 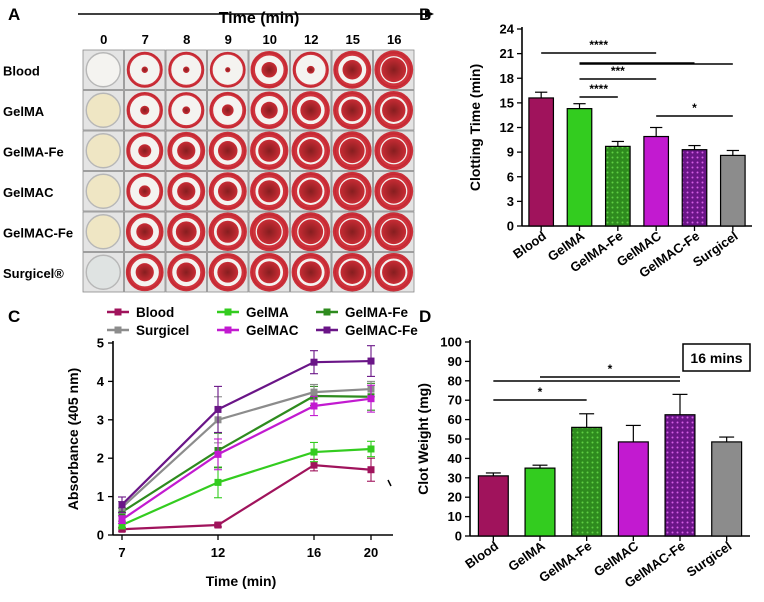 I want to click on x-tick-label: GelMA-Fe, so click(x=565, y=561).